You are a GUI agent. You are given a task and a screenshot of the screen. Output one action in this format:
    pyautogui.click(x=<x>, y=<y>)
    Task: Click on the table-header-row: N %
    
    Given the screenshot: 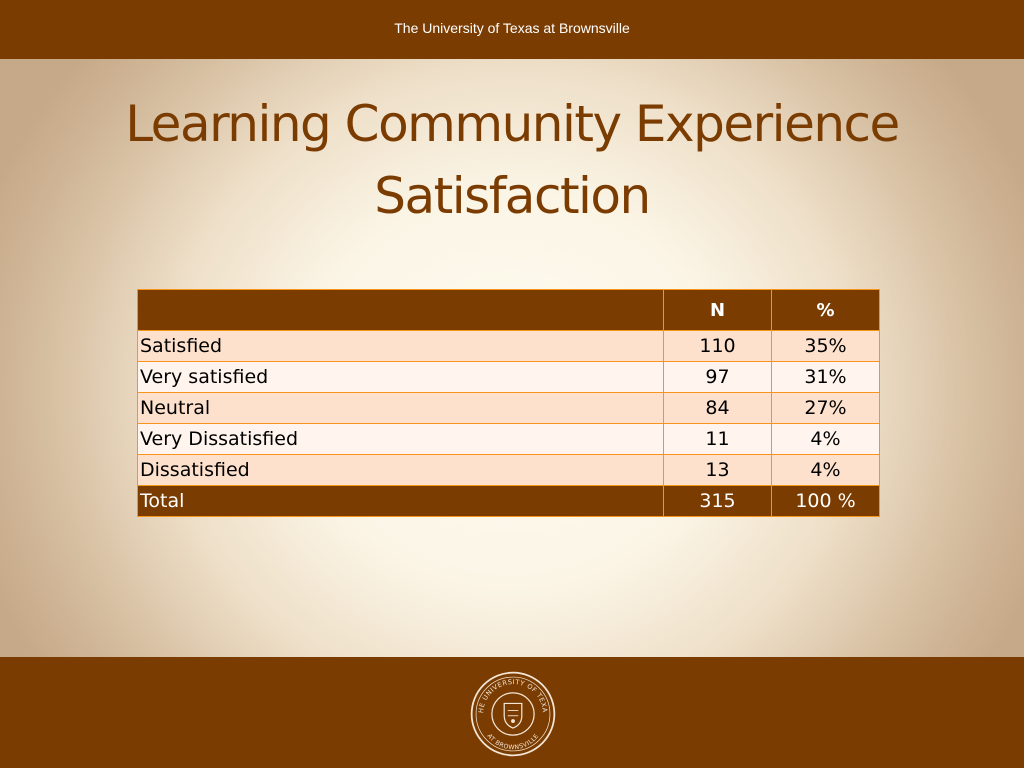 What is the action you would take?
    pyautogui.click(x=508, y=310)
    